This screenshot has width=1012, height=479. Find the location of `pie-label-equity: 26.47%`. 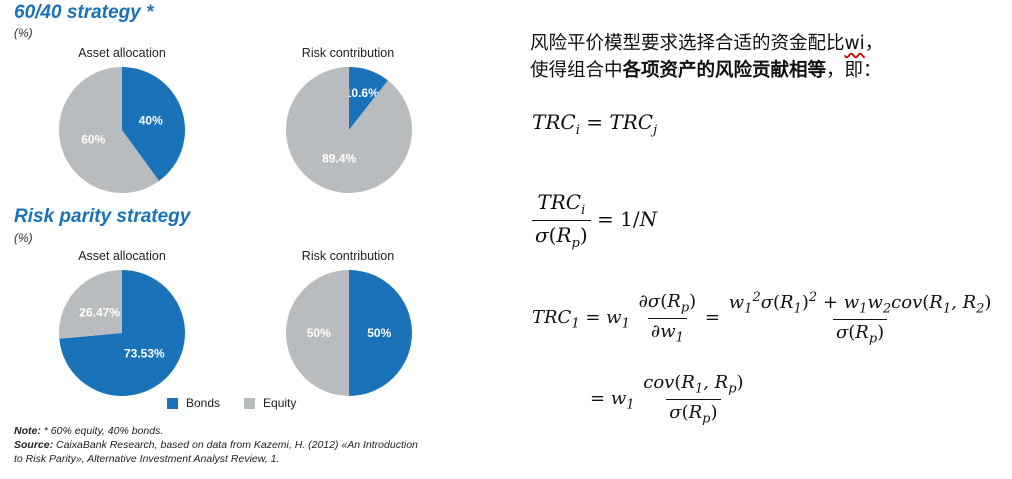

pie-label-equity: 26.47% is located at coordinates (99, 313).